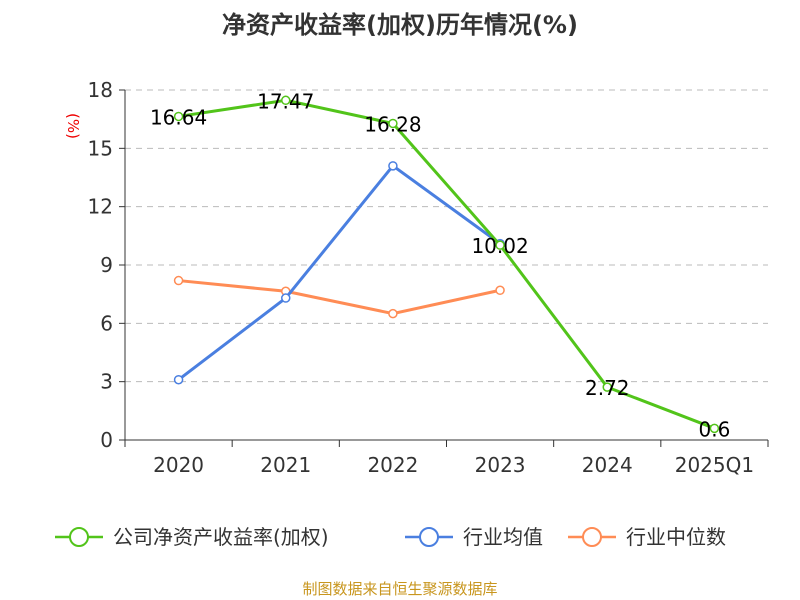  Describe the element at coordinates (100, 148) in the screenshot. I see `y-tick-label: 15` at that location.